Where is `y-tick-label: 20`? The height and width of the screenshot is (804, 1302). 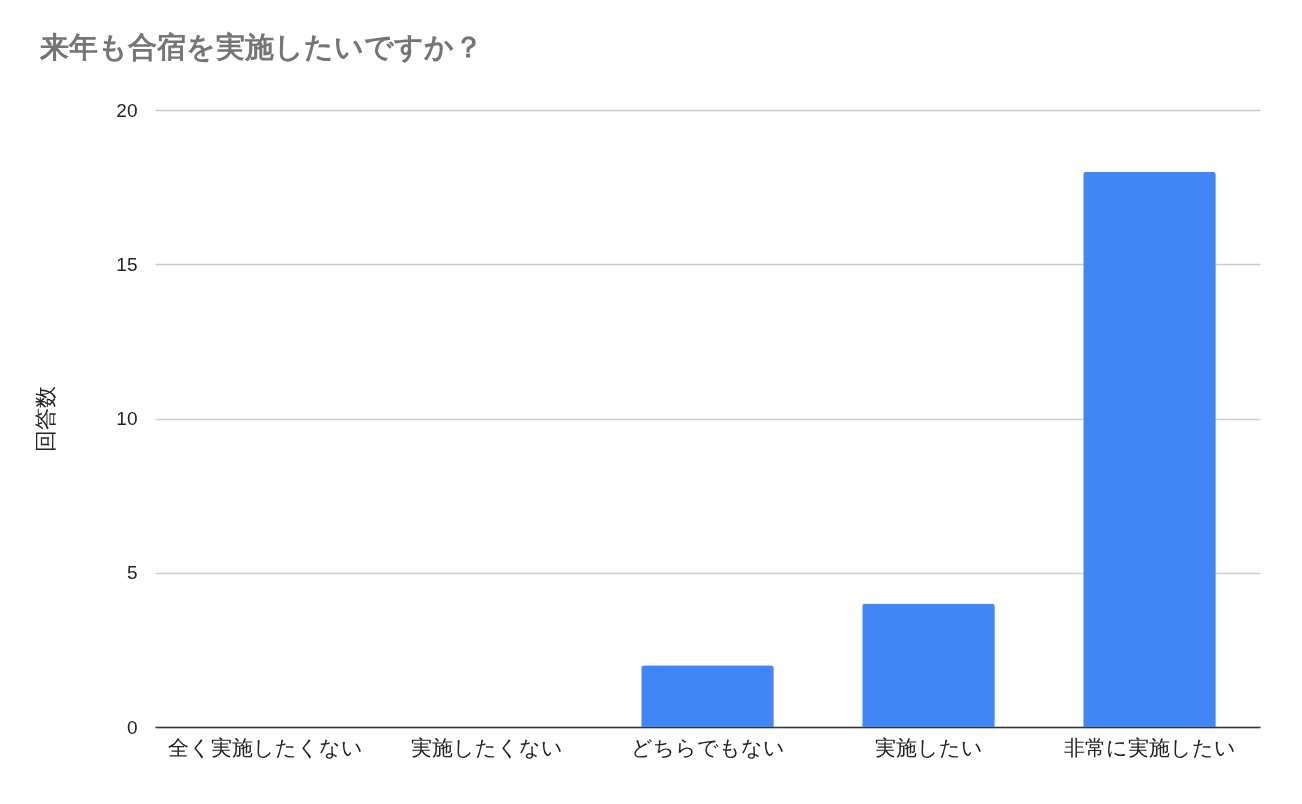 y-tick-label: 20 is located at coordinates (127, 110).